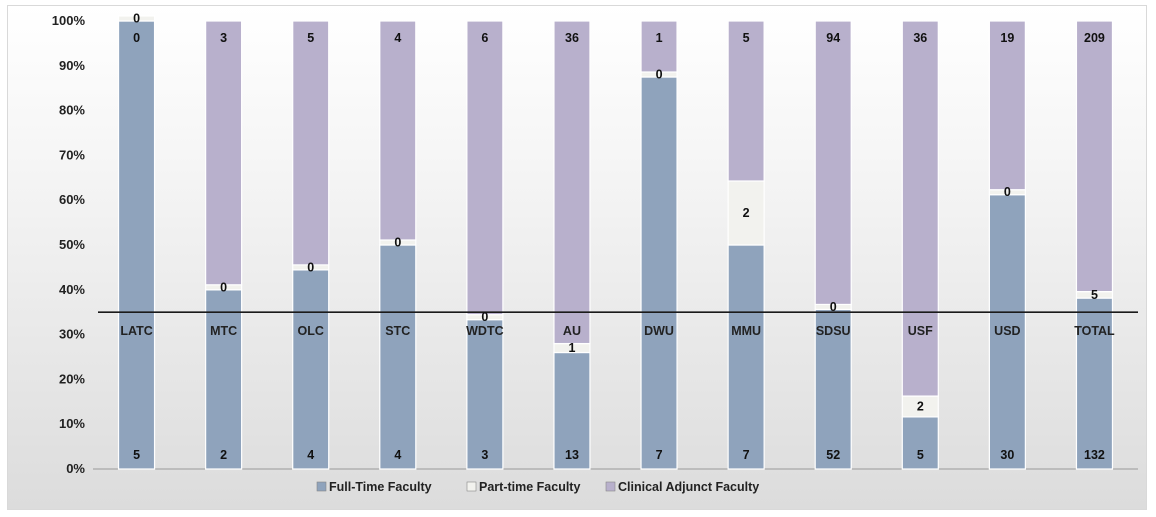 Image resolution: width=1156 pixels, height=517 pixels. Describe the element at coordinates (311, 143) in the screenshot. I see `bar-clinical-adjunct-faculty-olc` at that location.